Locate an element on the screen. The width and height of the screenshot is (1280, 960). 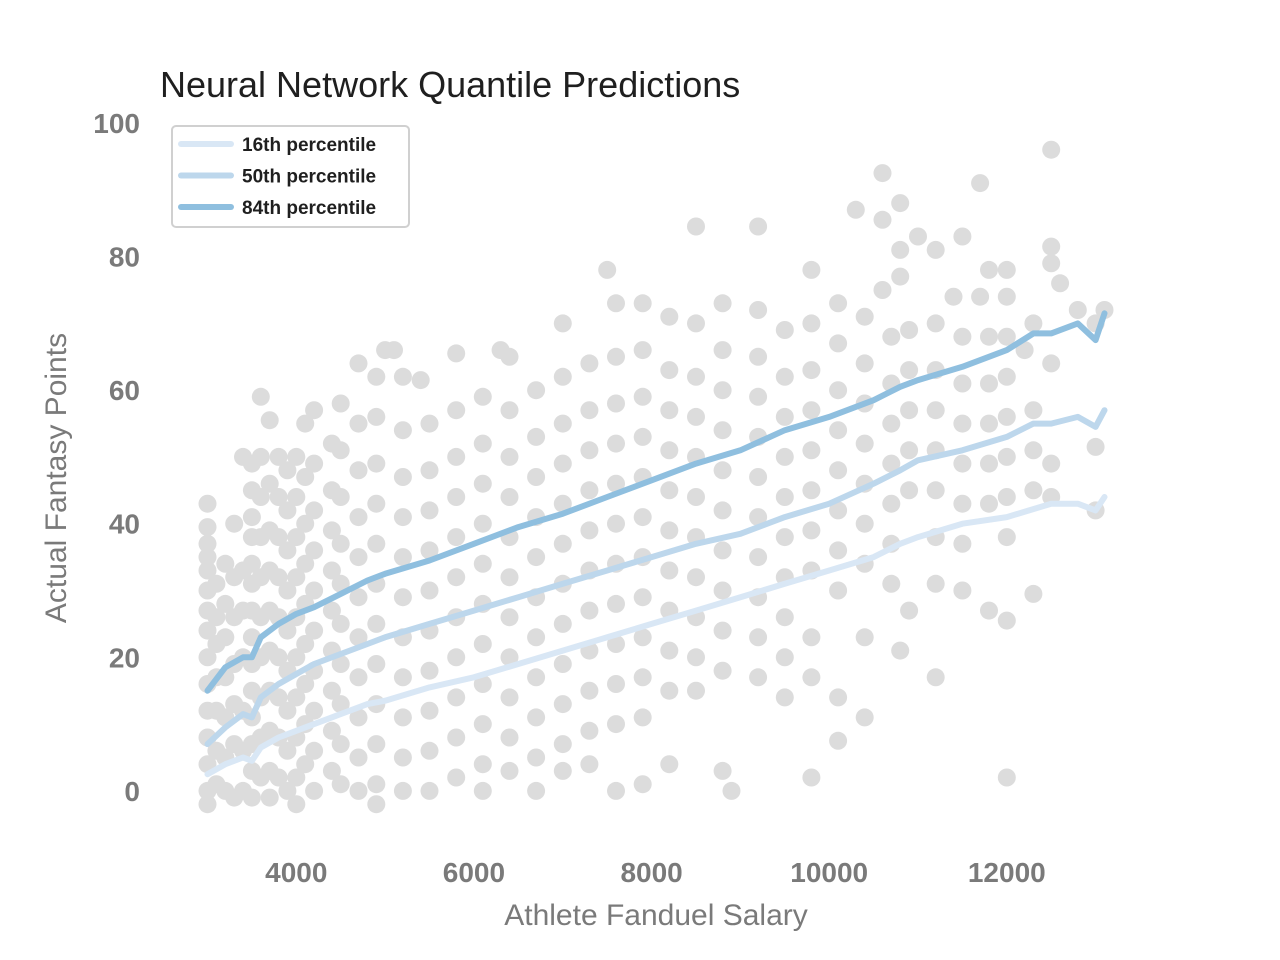
x-axis-ticks: 4000 6000 8000 10000 12000 is located at coordinates (655, 872).